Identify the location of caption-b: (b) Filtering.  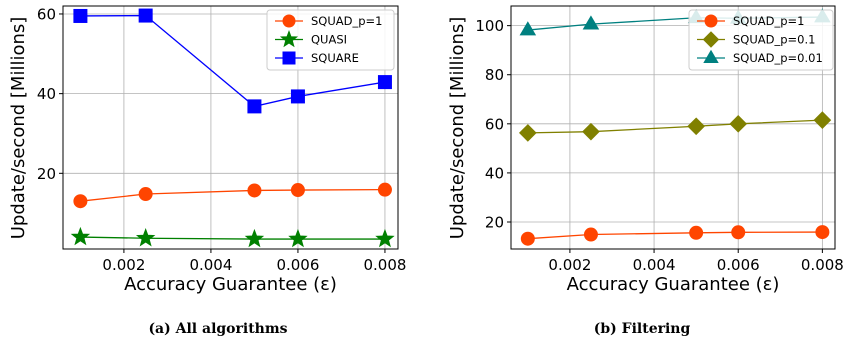
(642, 329).